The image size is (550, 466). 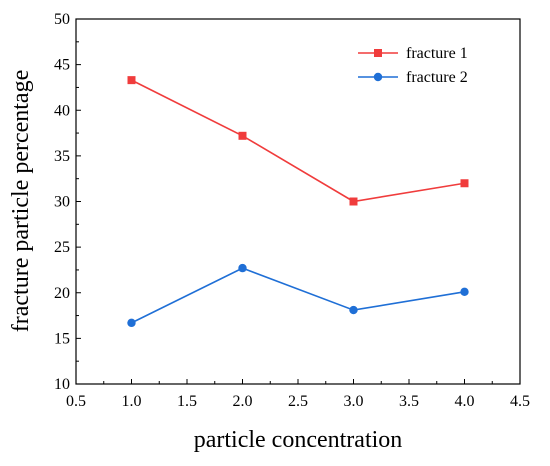 I want to click on y-axis-title: fracture particle percentage, so click(x=21, y=201).